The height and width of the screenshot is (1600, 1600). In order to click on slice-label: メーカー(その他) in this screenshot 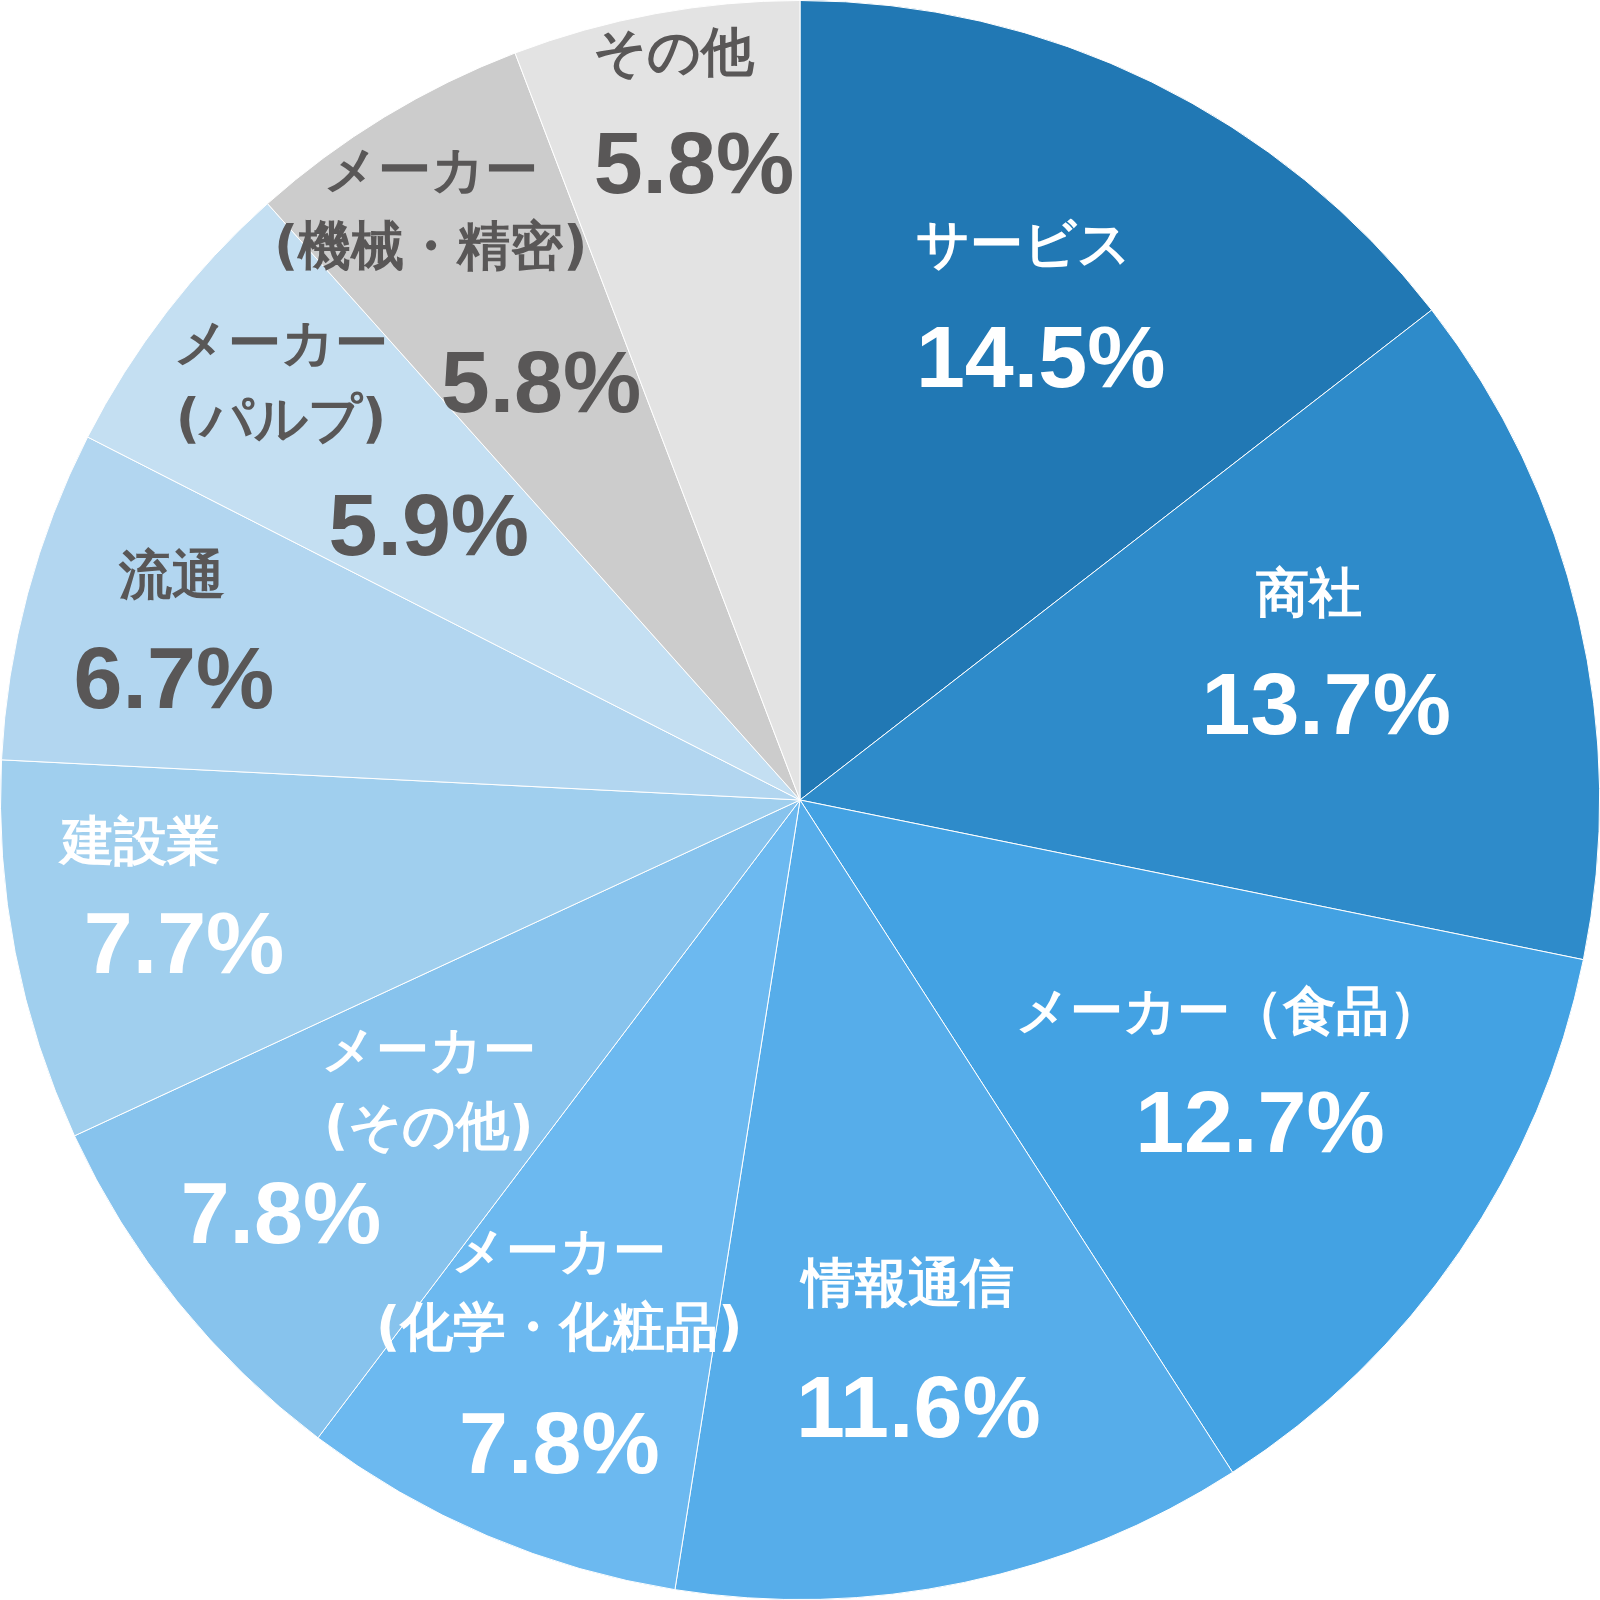, I will do `click(428, 1087)`.